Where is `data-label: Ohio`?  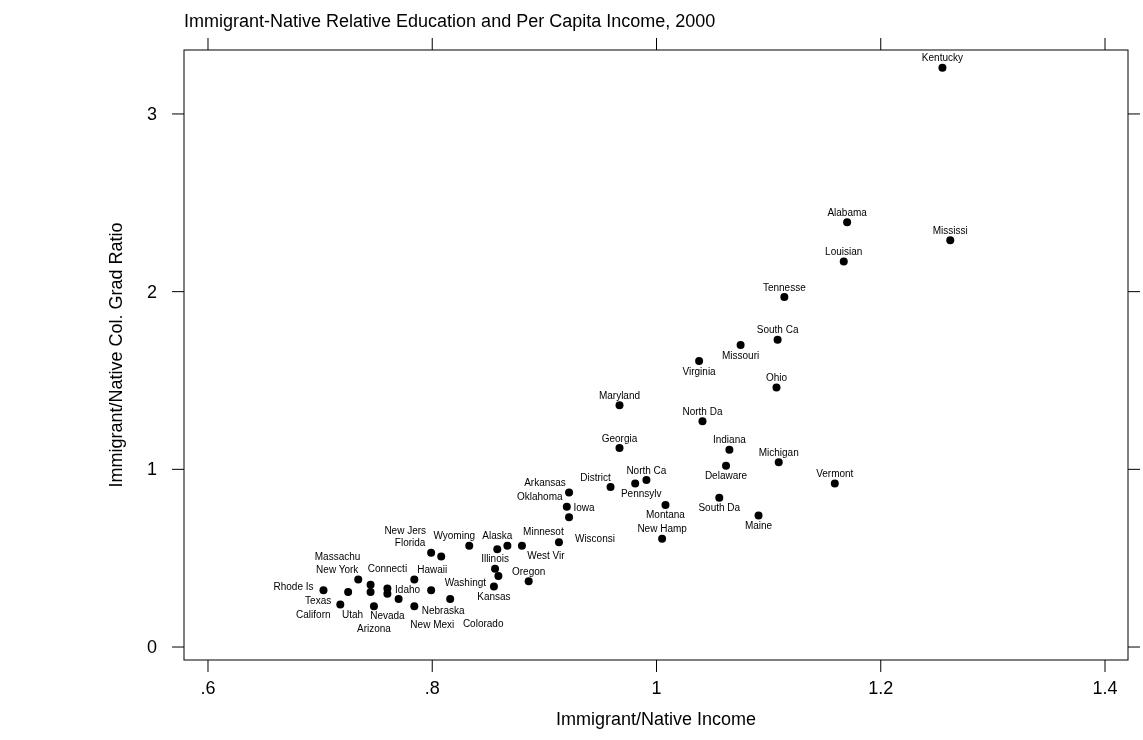 data-label: Ohio is located at coordinates (776, 378).